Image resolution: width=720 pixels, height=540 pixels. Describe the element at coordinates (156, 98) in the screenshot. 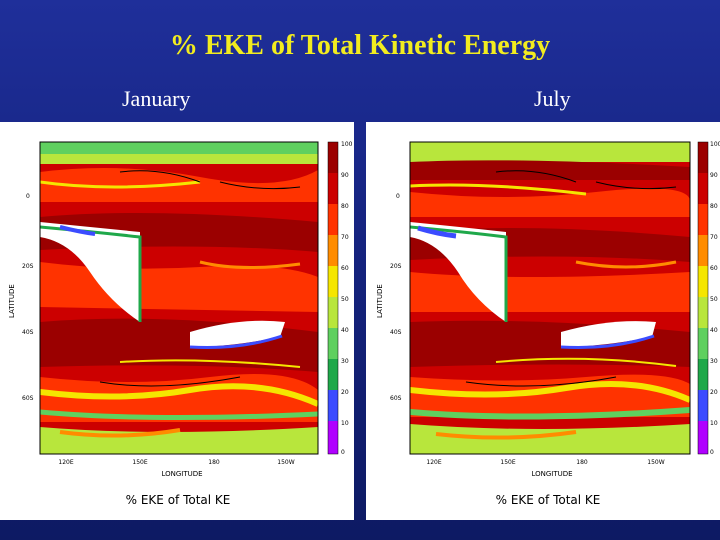

I see `panel-label-january: January` at that location.